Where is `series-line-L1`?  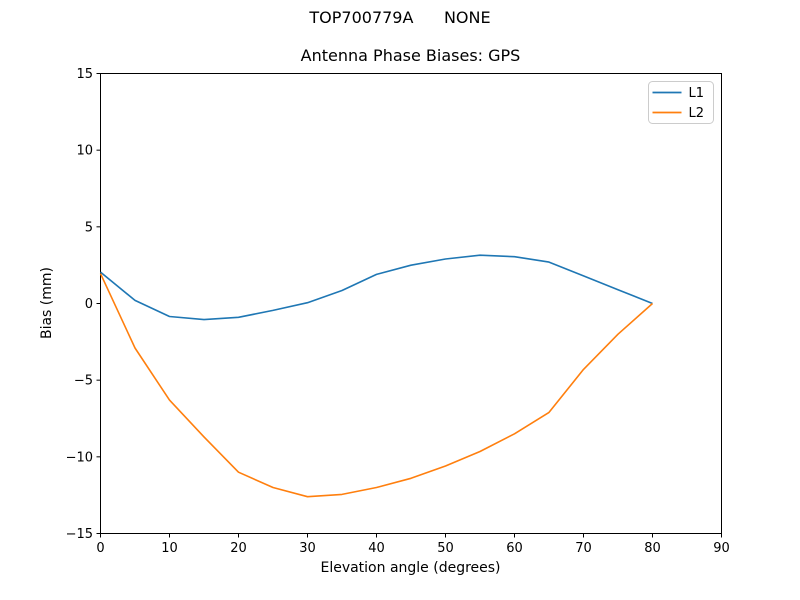
series-line-L1 is located at coordinates (376, 287).